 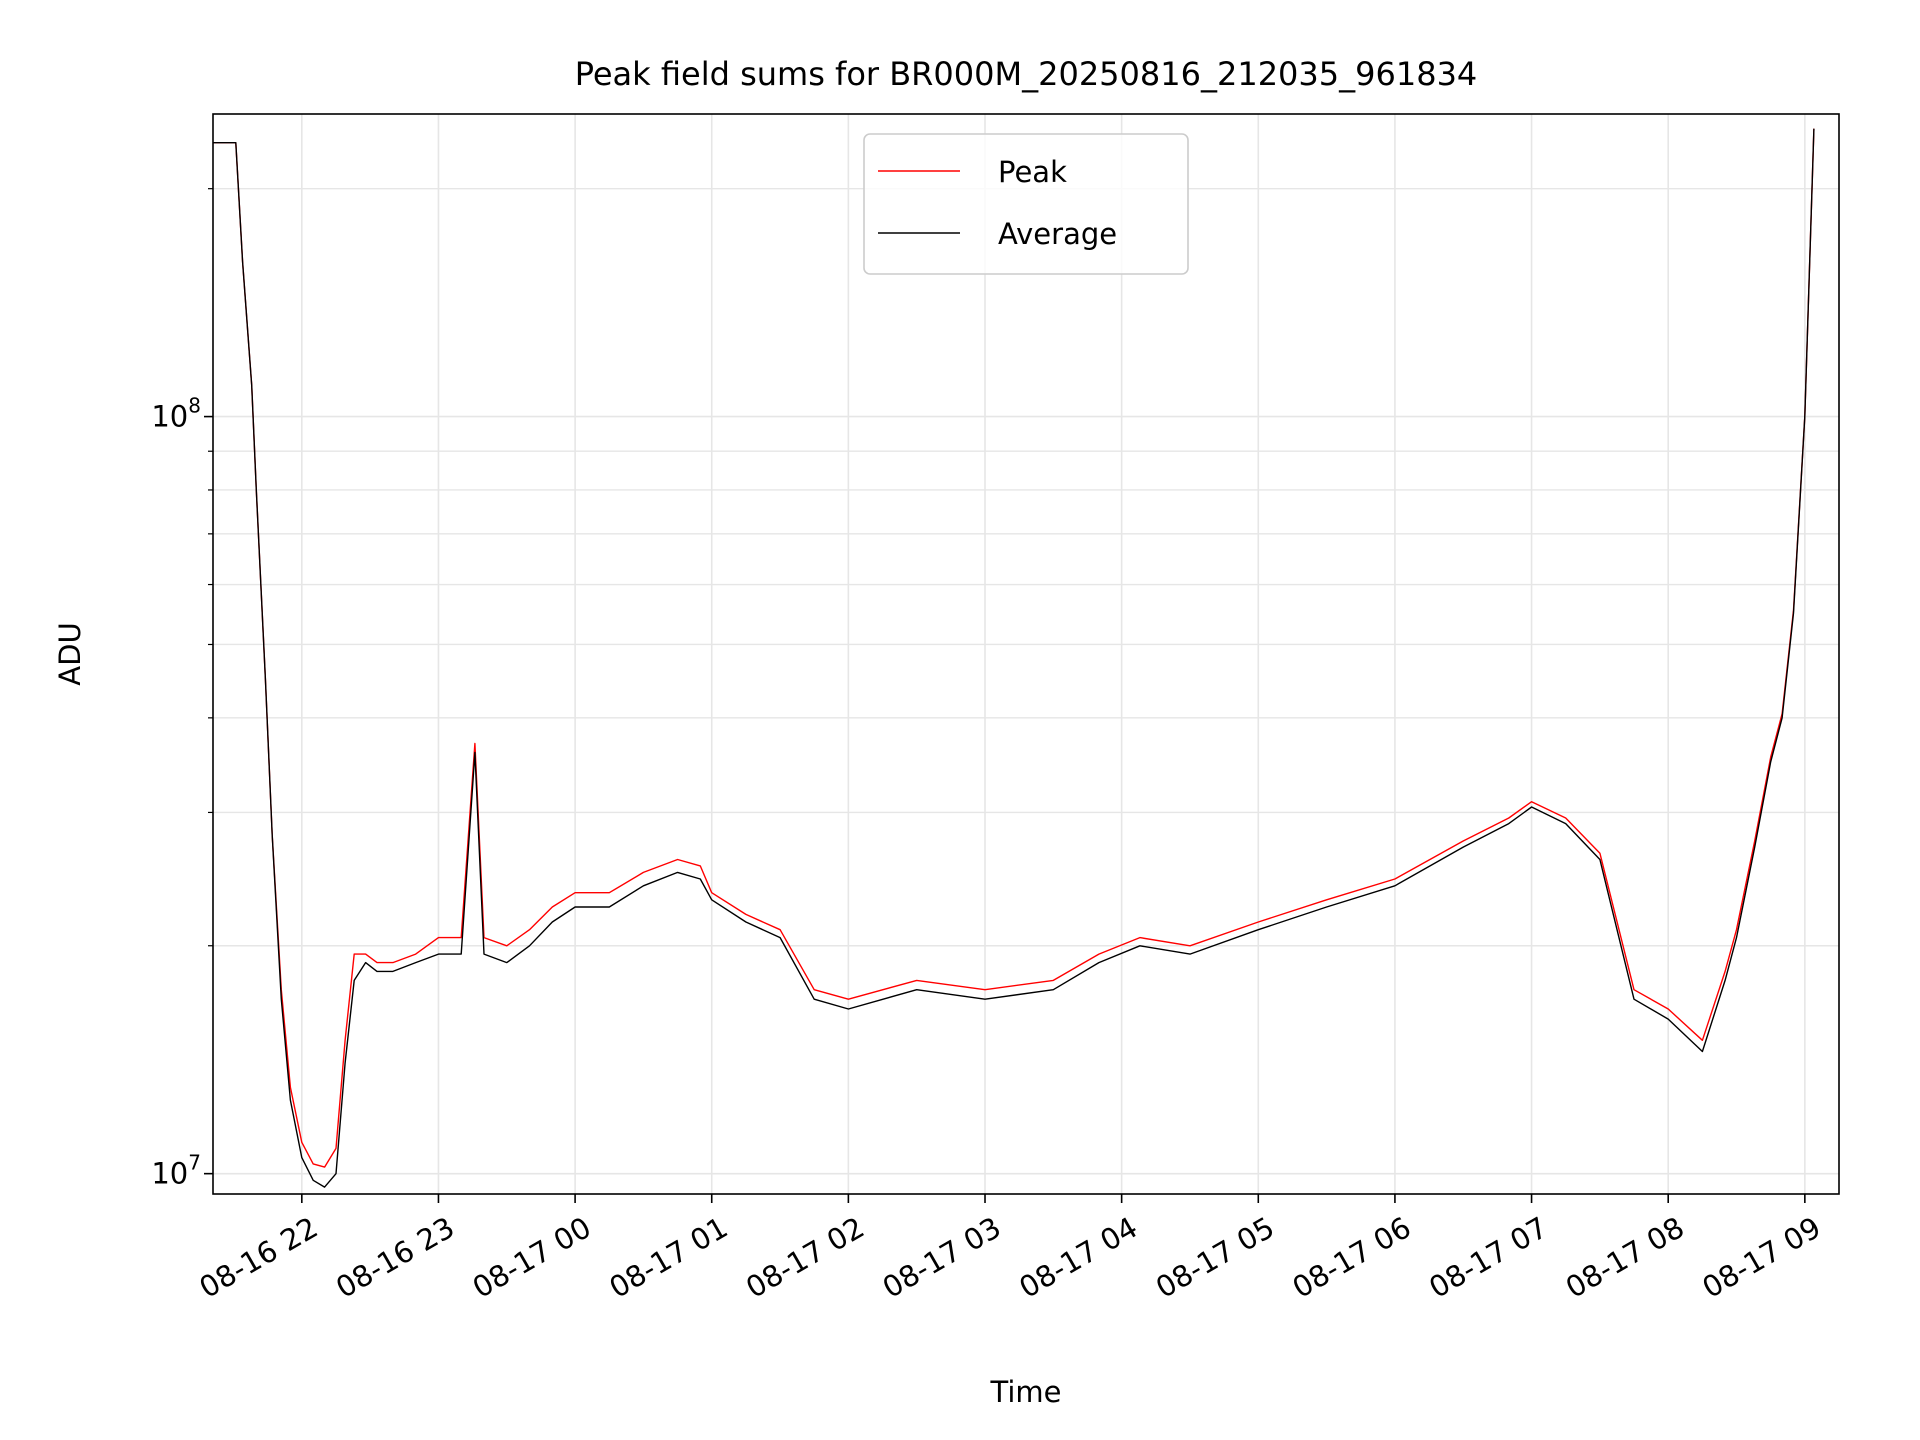 What do you see at coordinates (1032, 172) in the screenshot?
I see `legend-label-peak: Peak` at bounding box center [1032, 172].